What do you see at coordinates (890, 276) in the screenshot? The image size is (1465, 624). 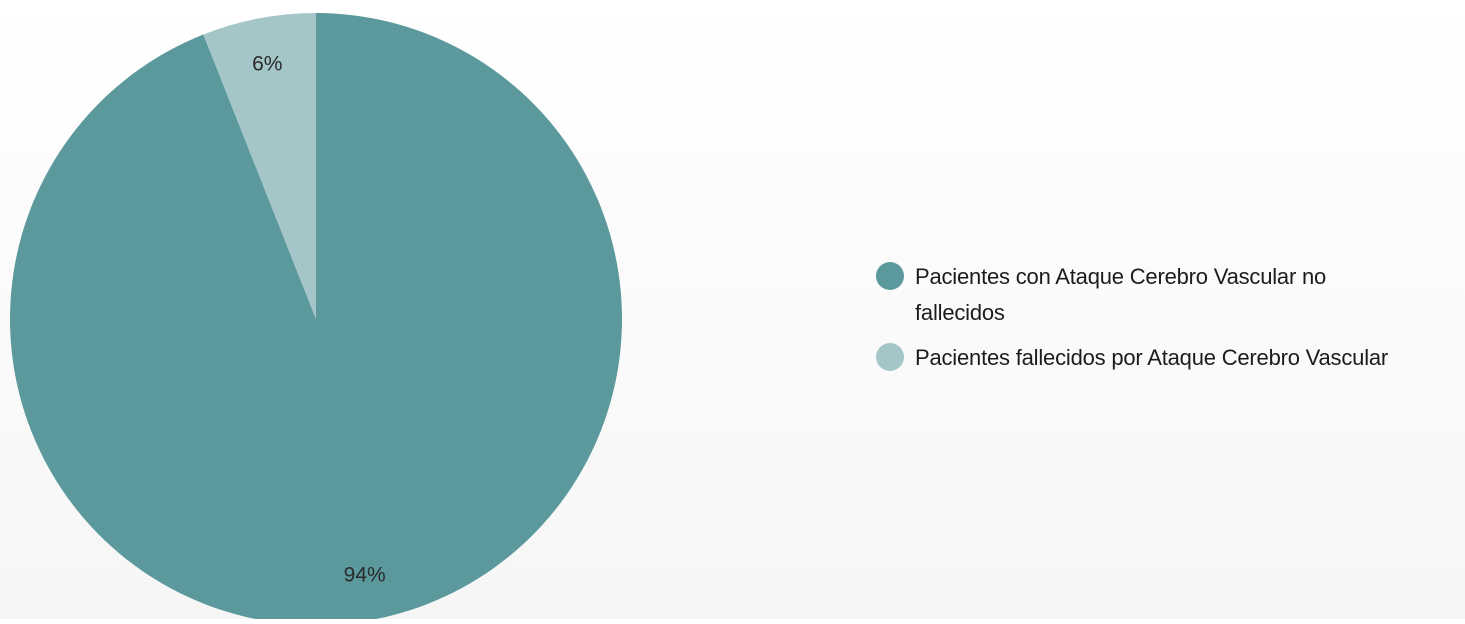 I see `legend-swatch-no-fallecidos` at bounding box center [890, 276].